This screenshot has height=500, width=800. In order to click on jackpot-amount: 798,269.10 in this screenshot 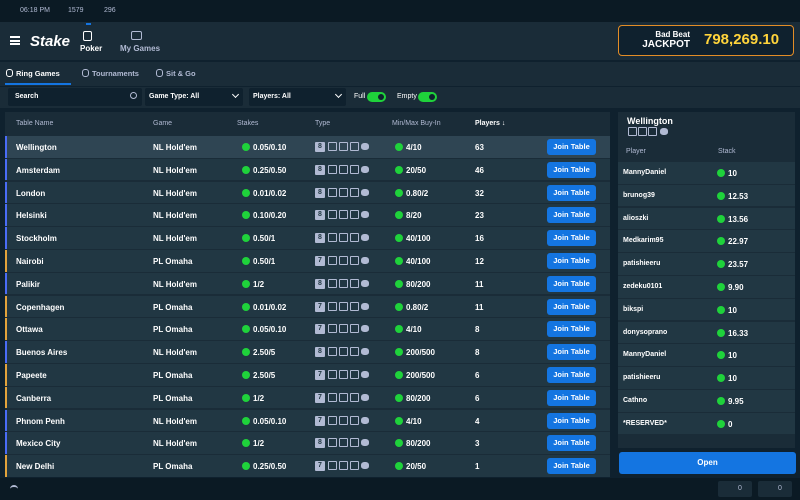, I will do `click(741, 39)`.